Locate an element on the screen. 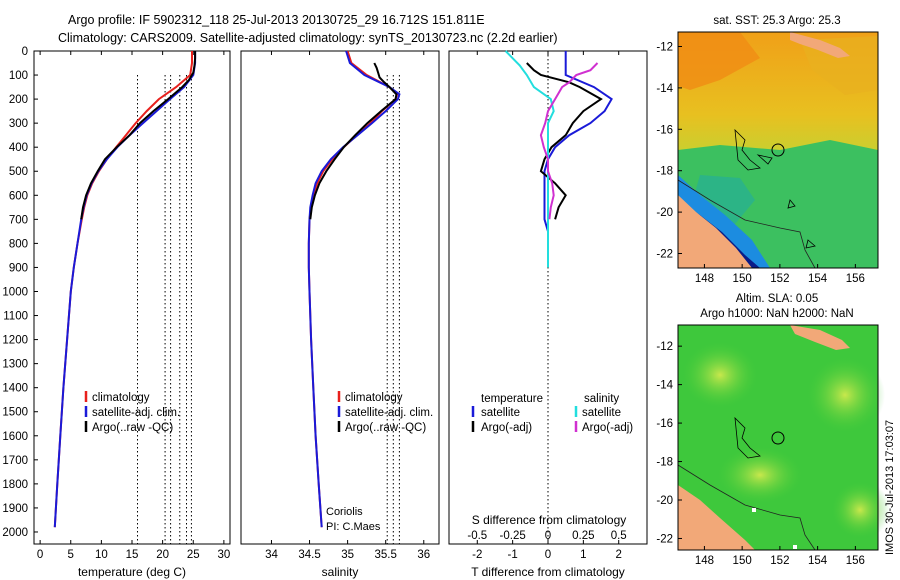  sst-bathymetry-contour is located at coordinates (746, 224).